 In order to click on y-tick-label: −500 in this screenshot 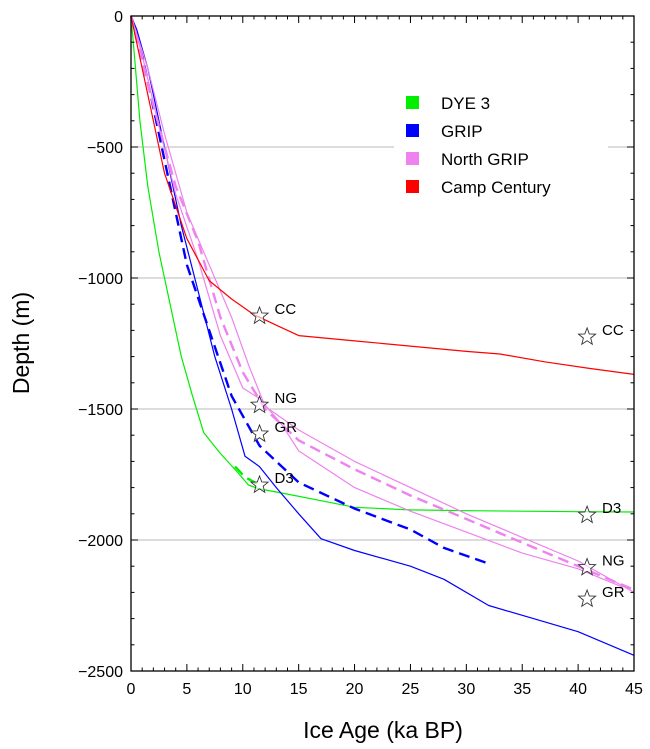, I will do `click(105, 148)`.